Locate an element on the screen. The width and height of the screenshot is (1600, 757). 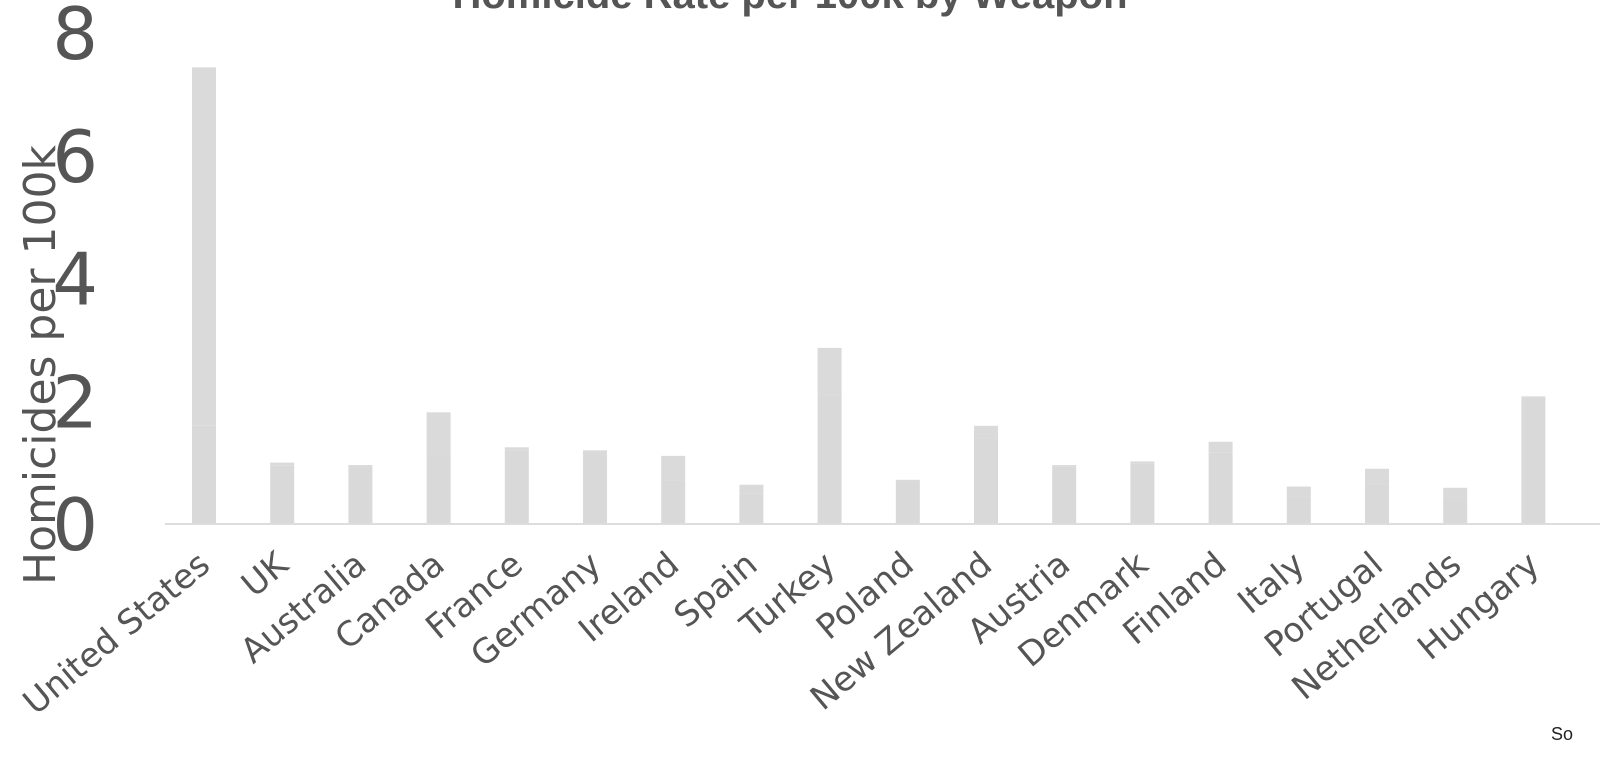
y-tick-label: 4 is located at coordinates (75, 280).